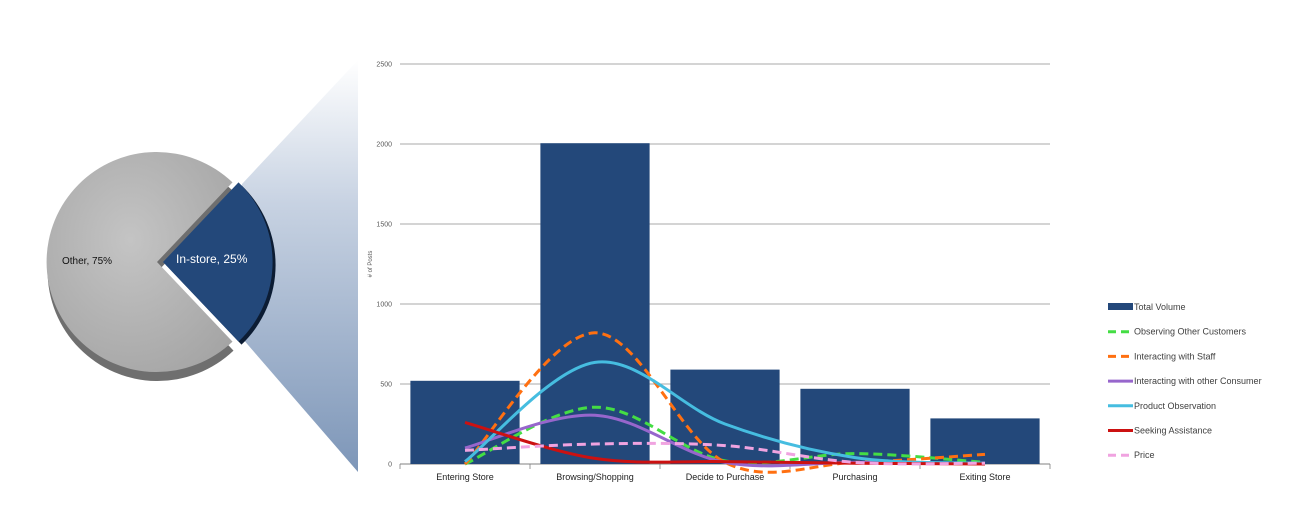  I want to click on pie-label-other: Other, 75%, so click(87, 261).